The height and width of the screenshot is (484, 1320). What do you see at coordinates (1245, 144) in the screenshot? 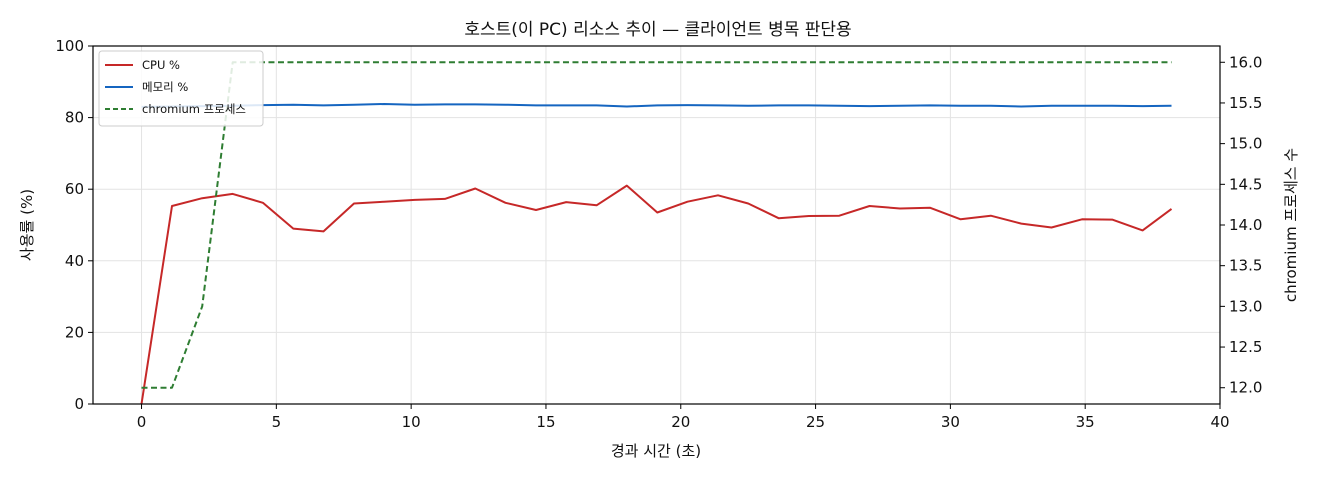
I see `y2-tick-label: 15.0` at bounding box center [1245, 144].